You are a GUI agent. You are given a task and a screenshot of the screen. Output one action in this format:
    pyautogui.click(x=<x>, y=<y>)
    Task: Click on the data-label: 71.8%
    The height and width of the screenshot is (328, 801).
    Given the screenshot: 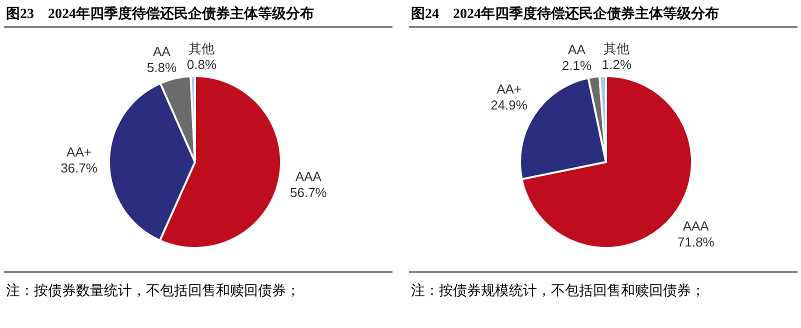 What is the action you would take?
    pyautogui.click(x=695, y=242)
    